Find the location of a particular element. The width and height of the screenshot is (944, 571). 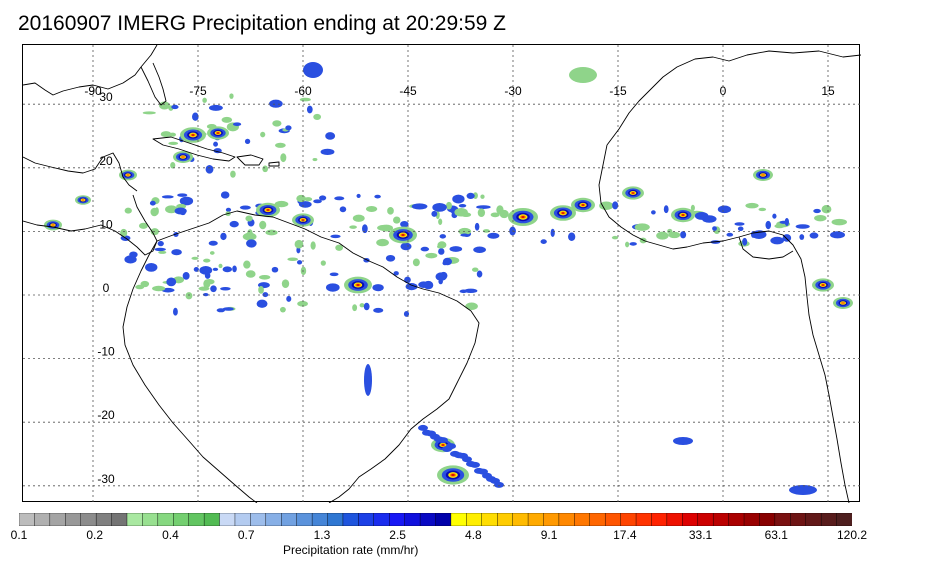

colorbar is located at coordinates (435, 519).